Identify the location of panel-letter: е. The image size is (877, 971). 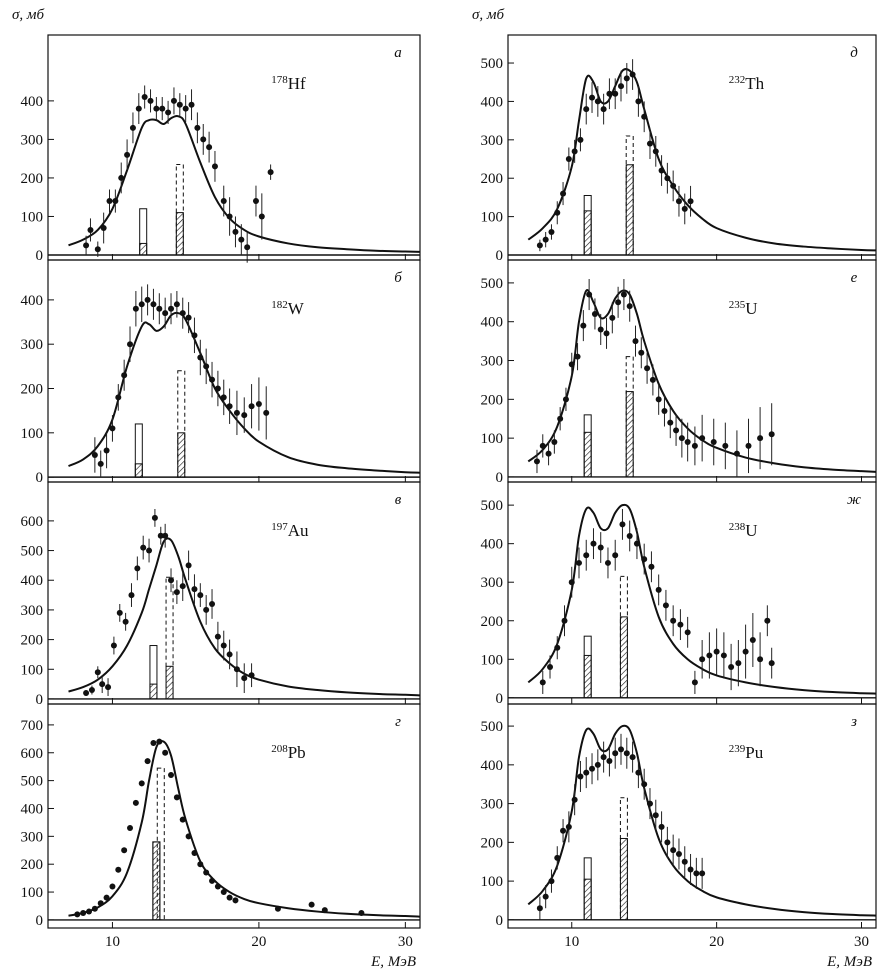
(854, 278).